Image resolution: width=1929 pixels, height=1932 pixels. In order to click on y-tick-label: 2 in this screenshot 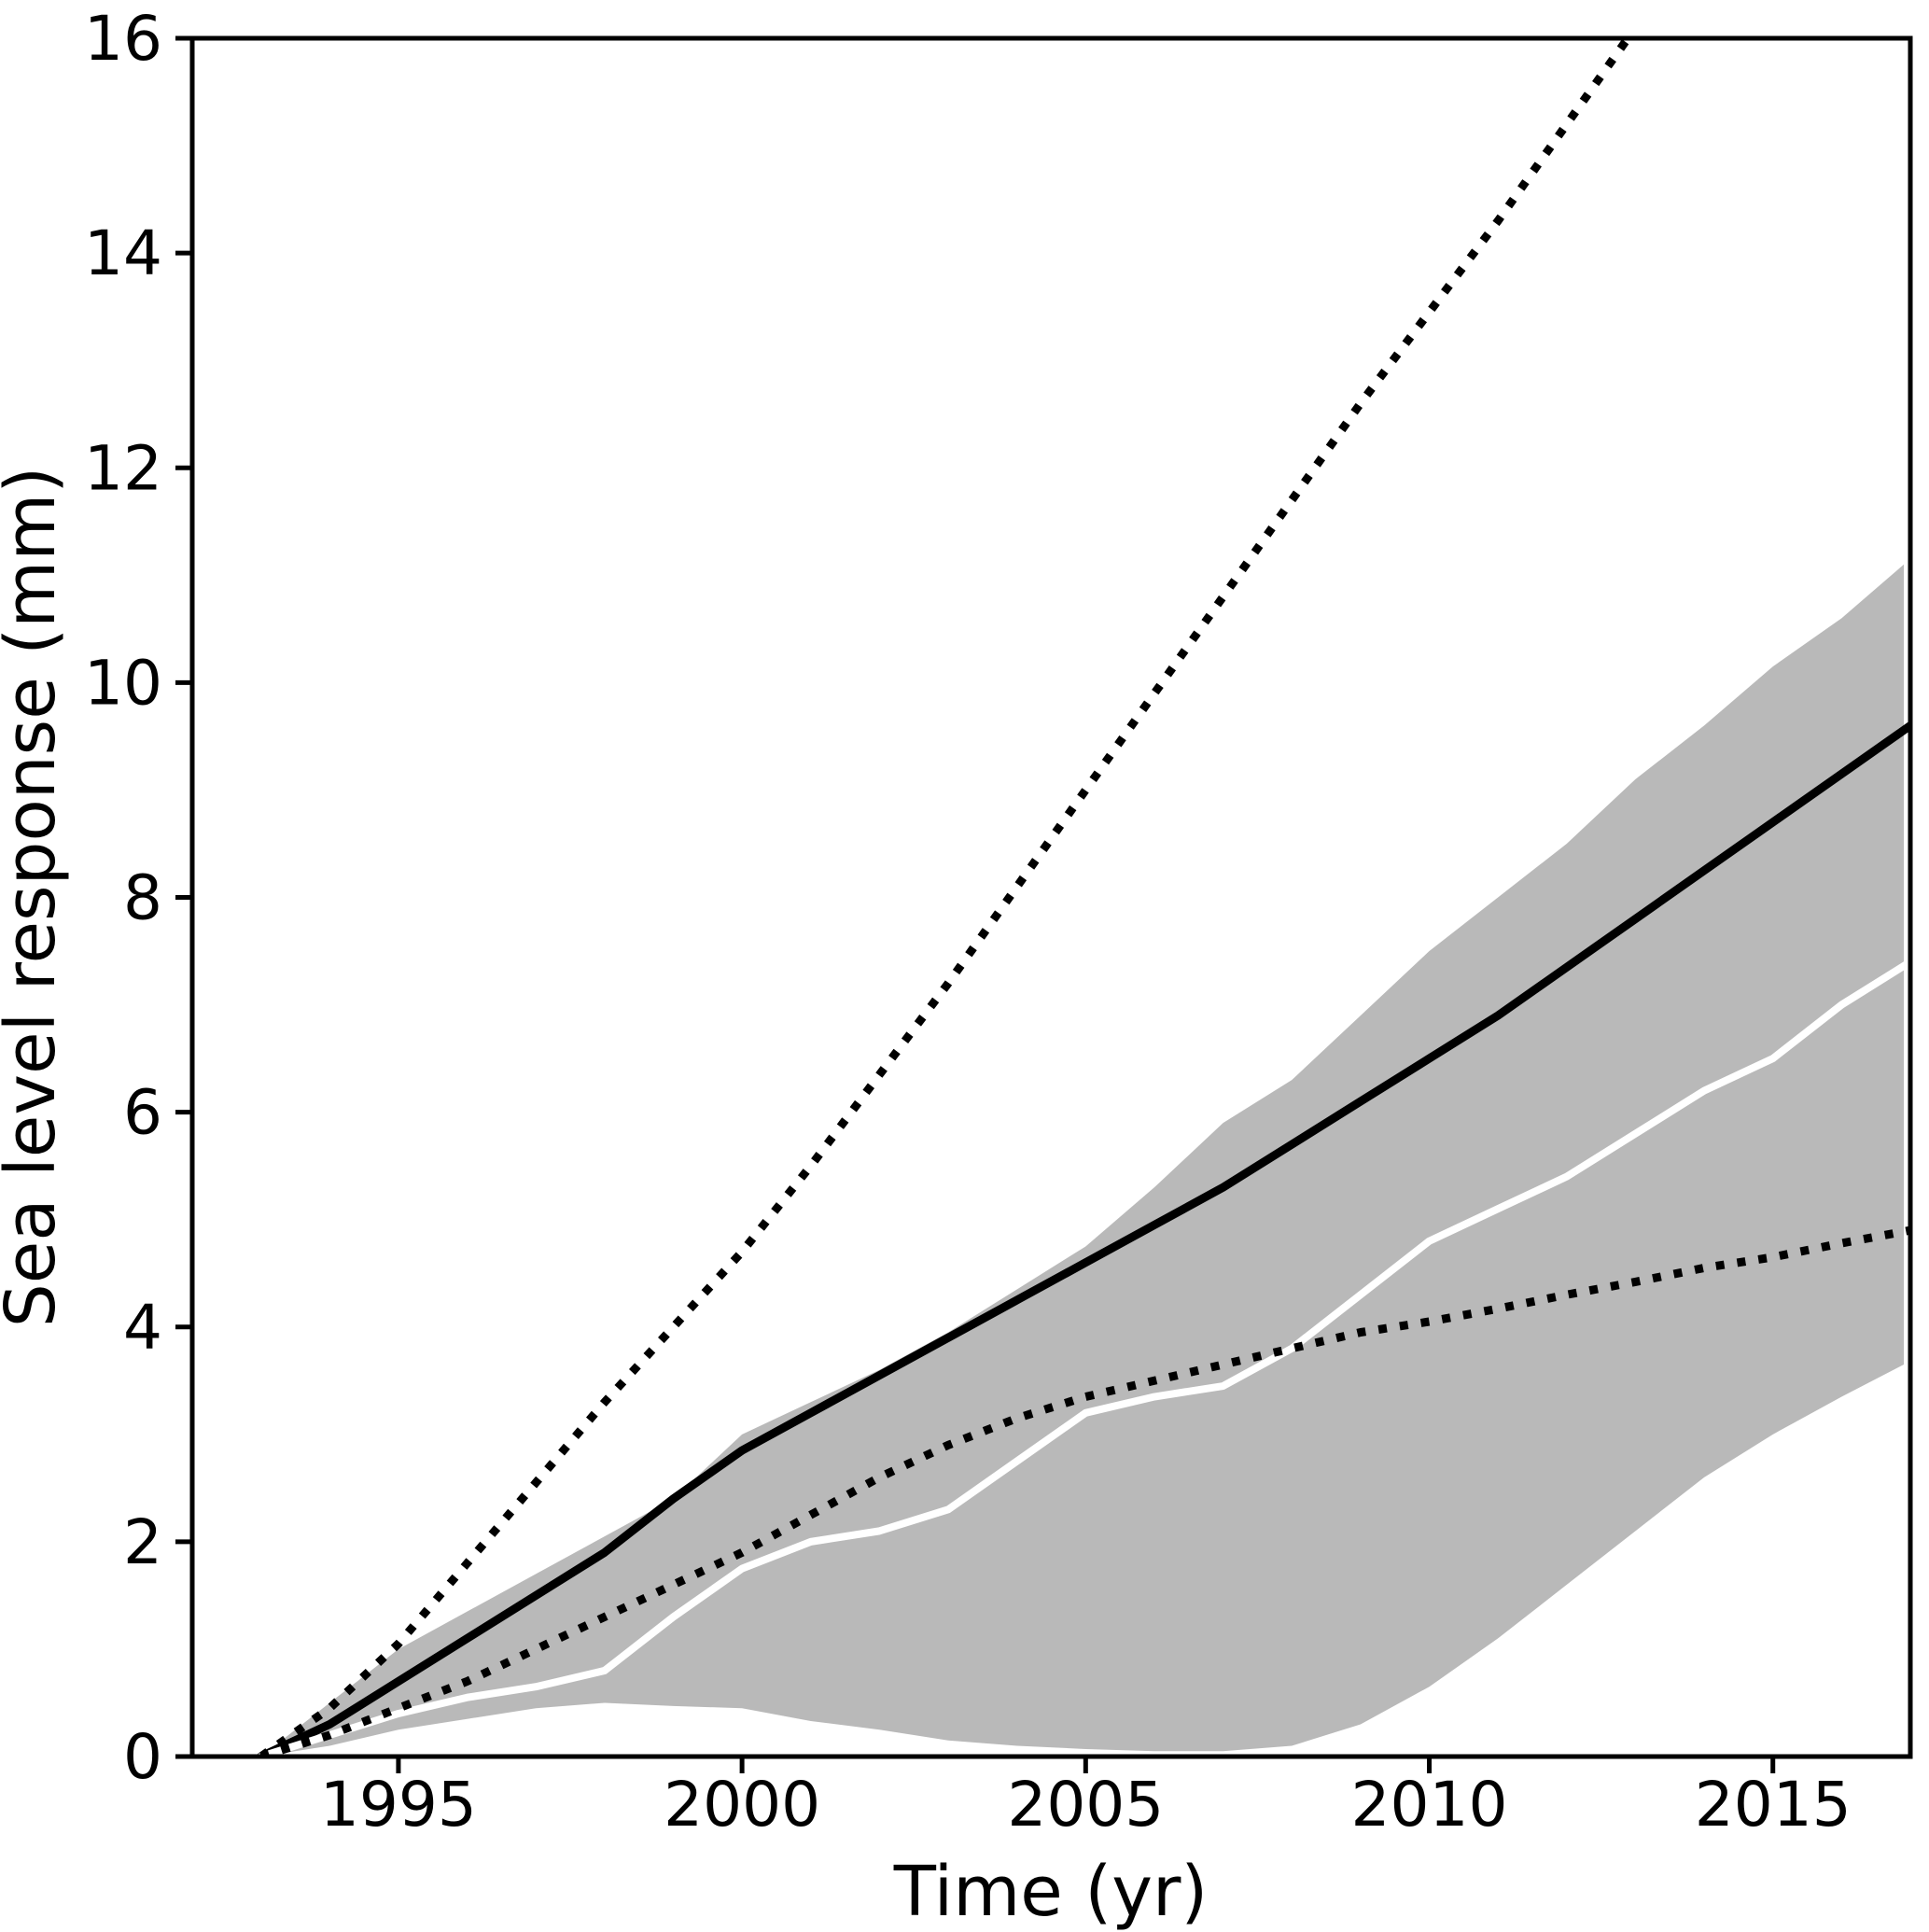, I will do `click(143, 1542)`.